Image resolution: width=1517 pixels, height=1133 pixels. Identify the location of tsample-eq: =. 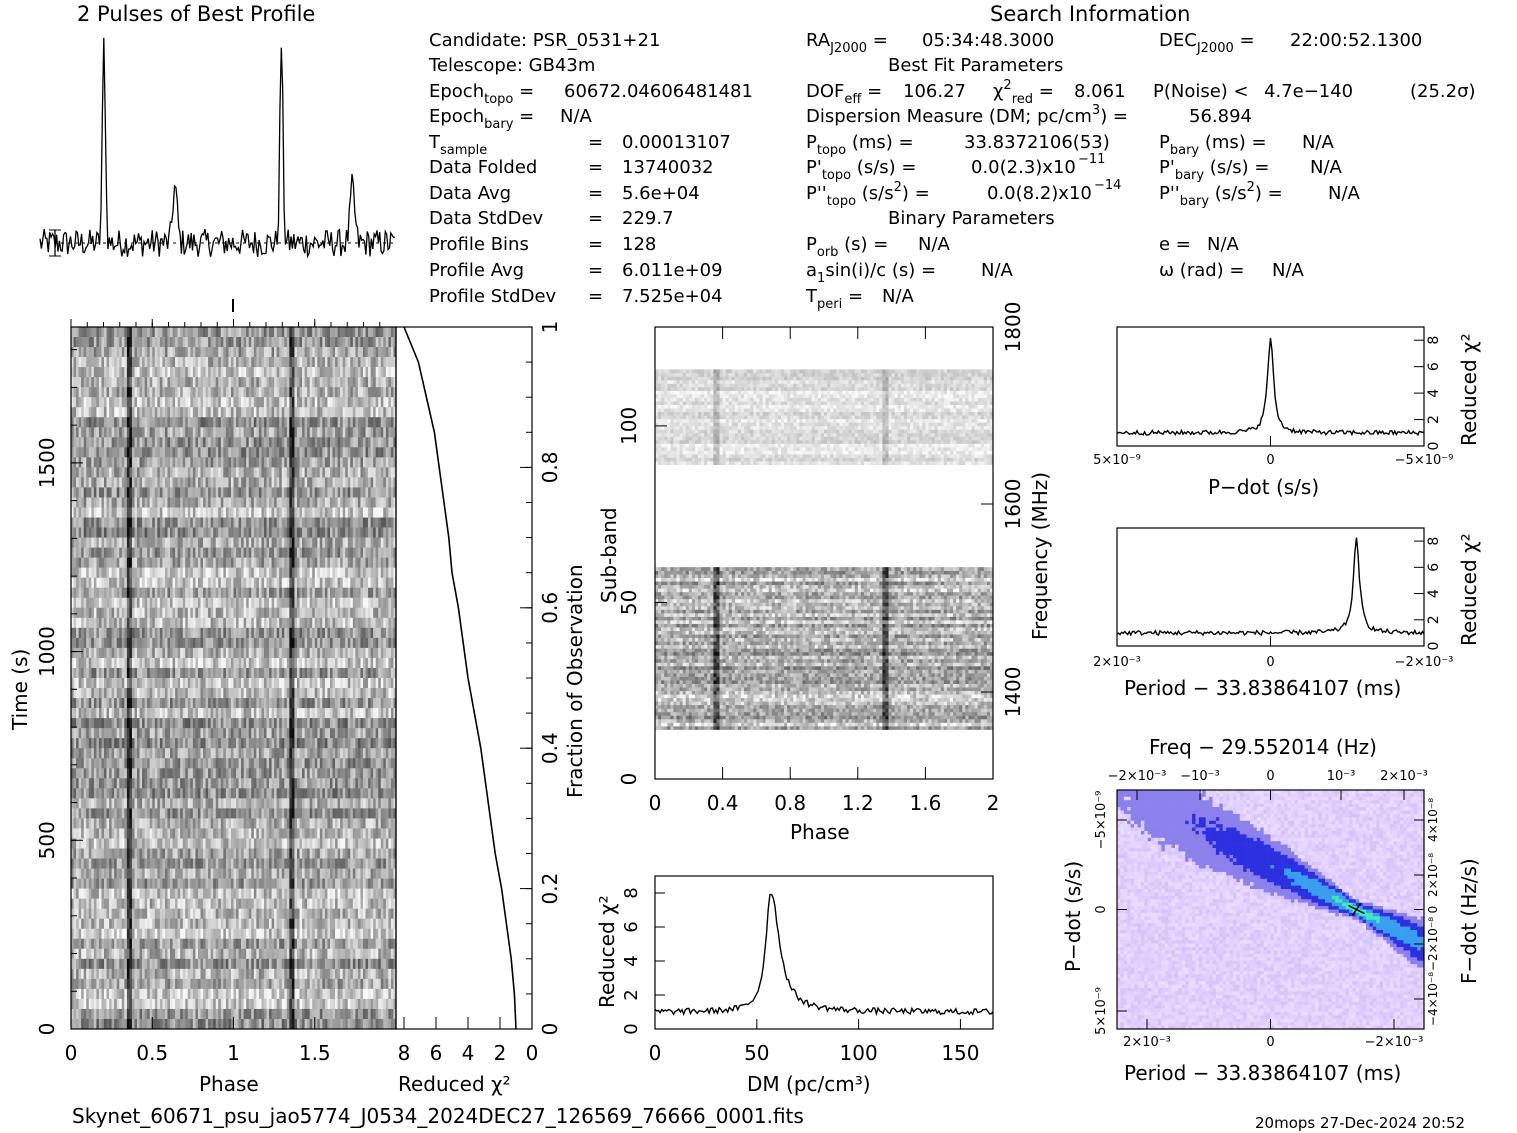
(595, 142).